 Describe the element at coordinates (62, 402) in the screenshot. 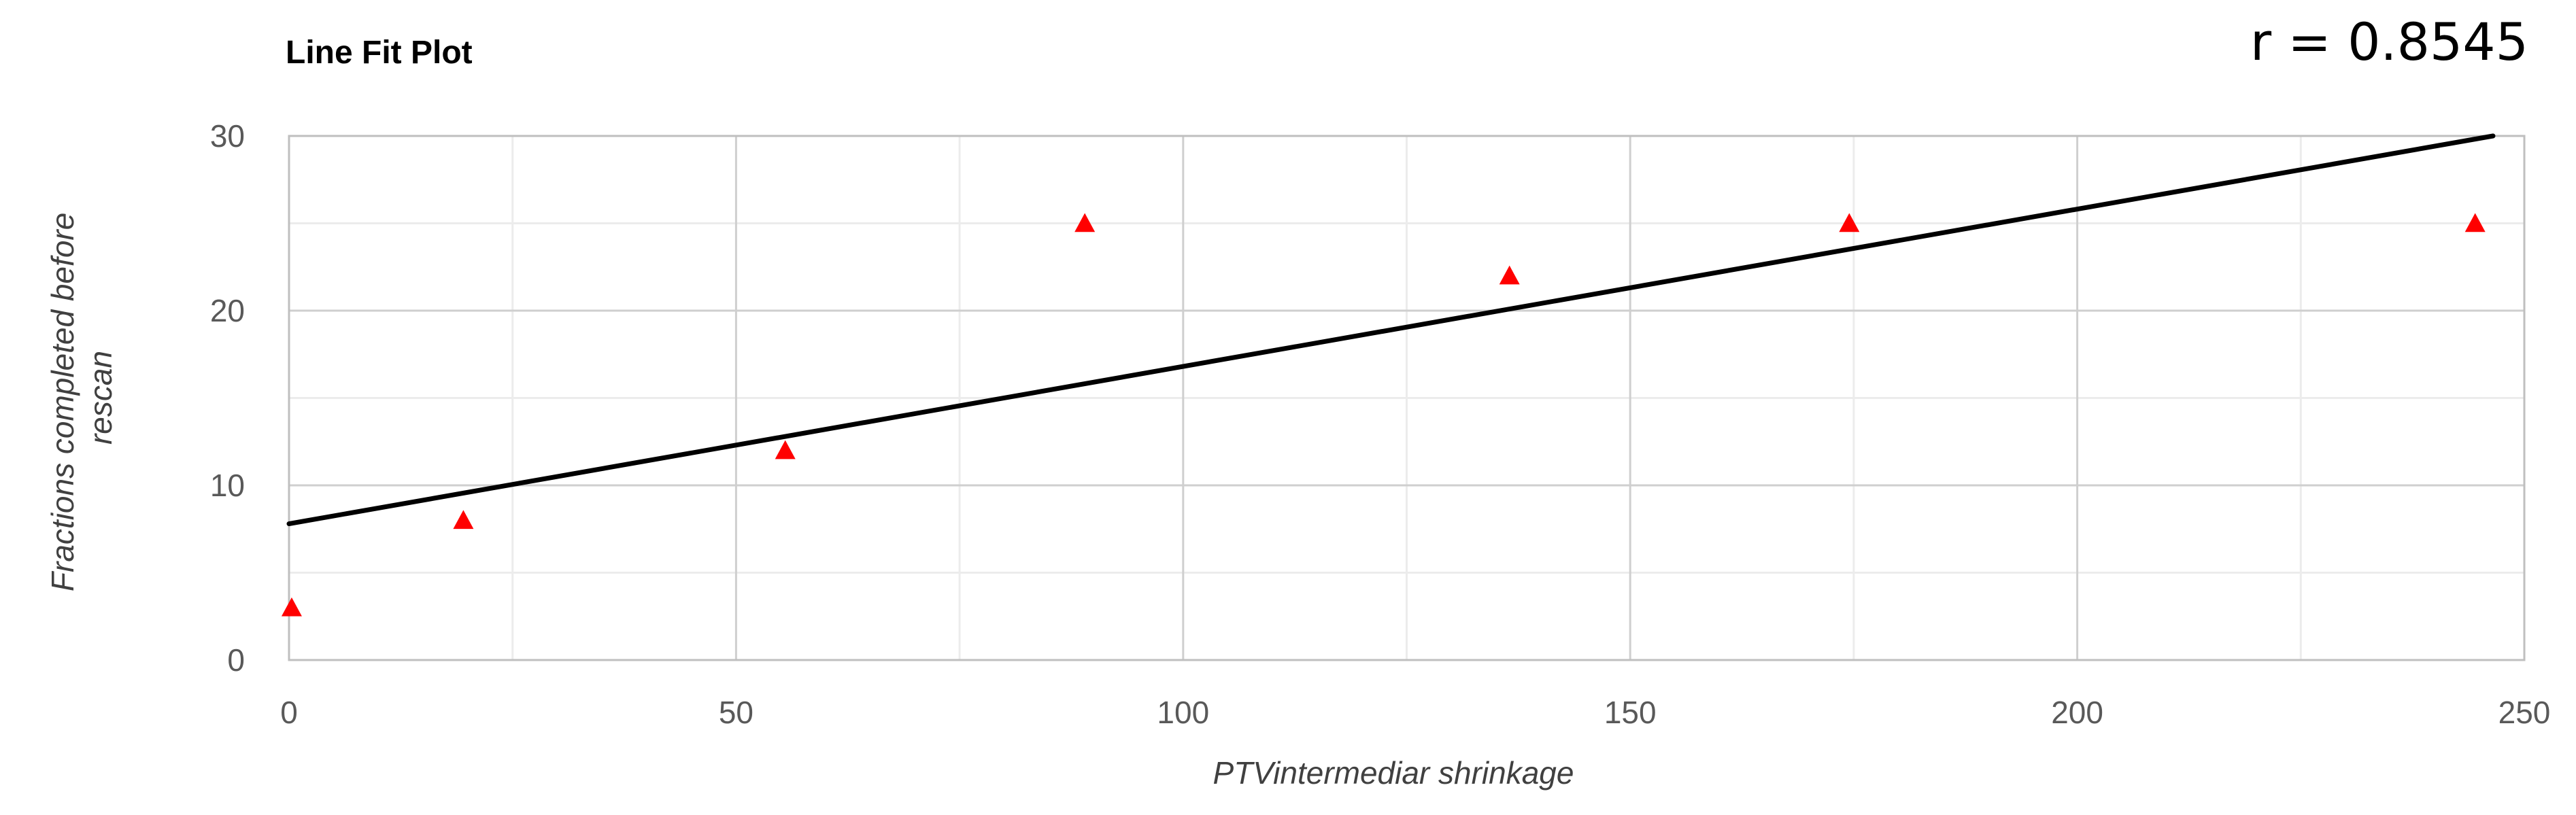

I see `y-axis-label-line-1: Fractions completed before` at that location.